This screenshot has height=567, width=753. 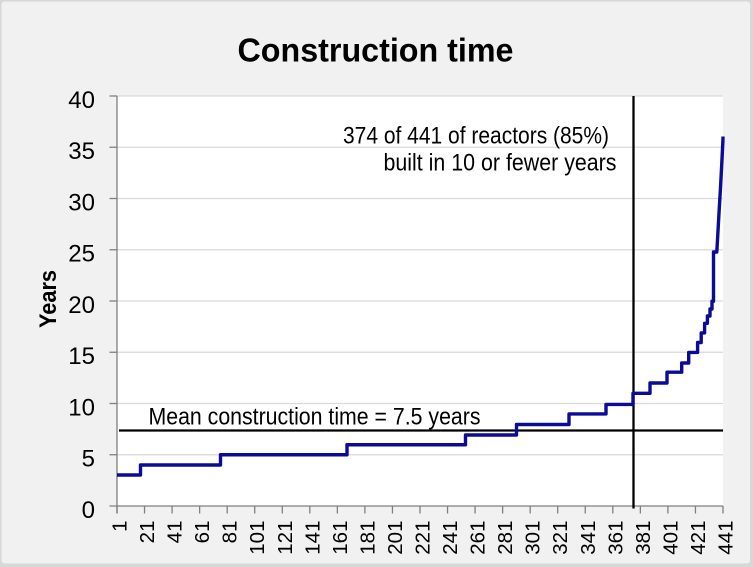 I want to click on svg-text: 281, so click(x=505, y=538).